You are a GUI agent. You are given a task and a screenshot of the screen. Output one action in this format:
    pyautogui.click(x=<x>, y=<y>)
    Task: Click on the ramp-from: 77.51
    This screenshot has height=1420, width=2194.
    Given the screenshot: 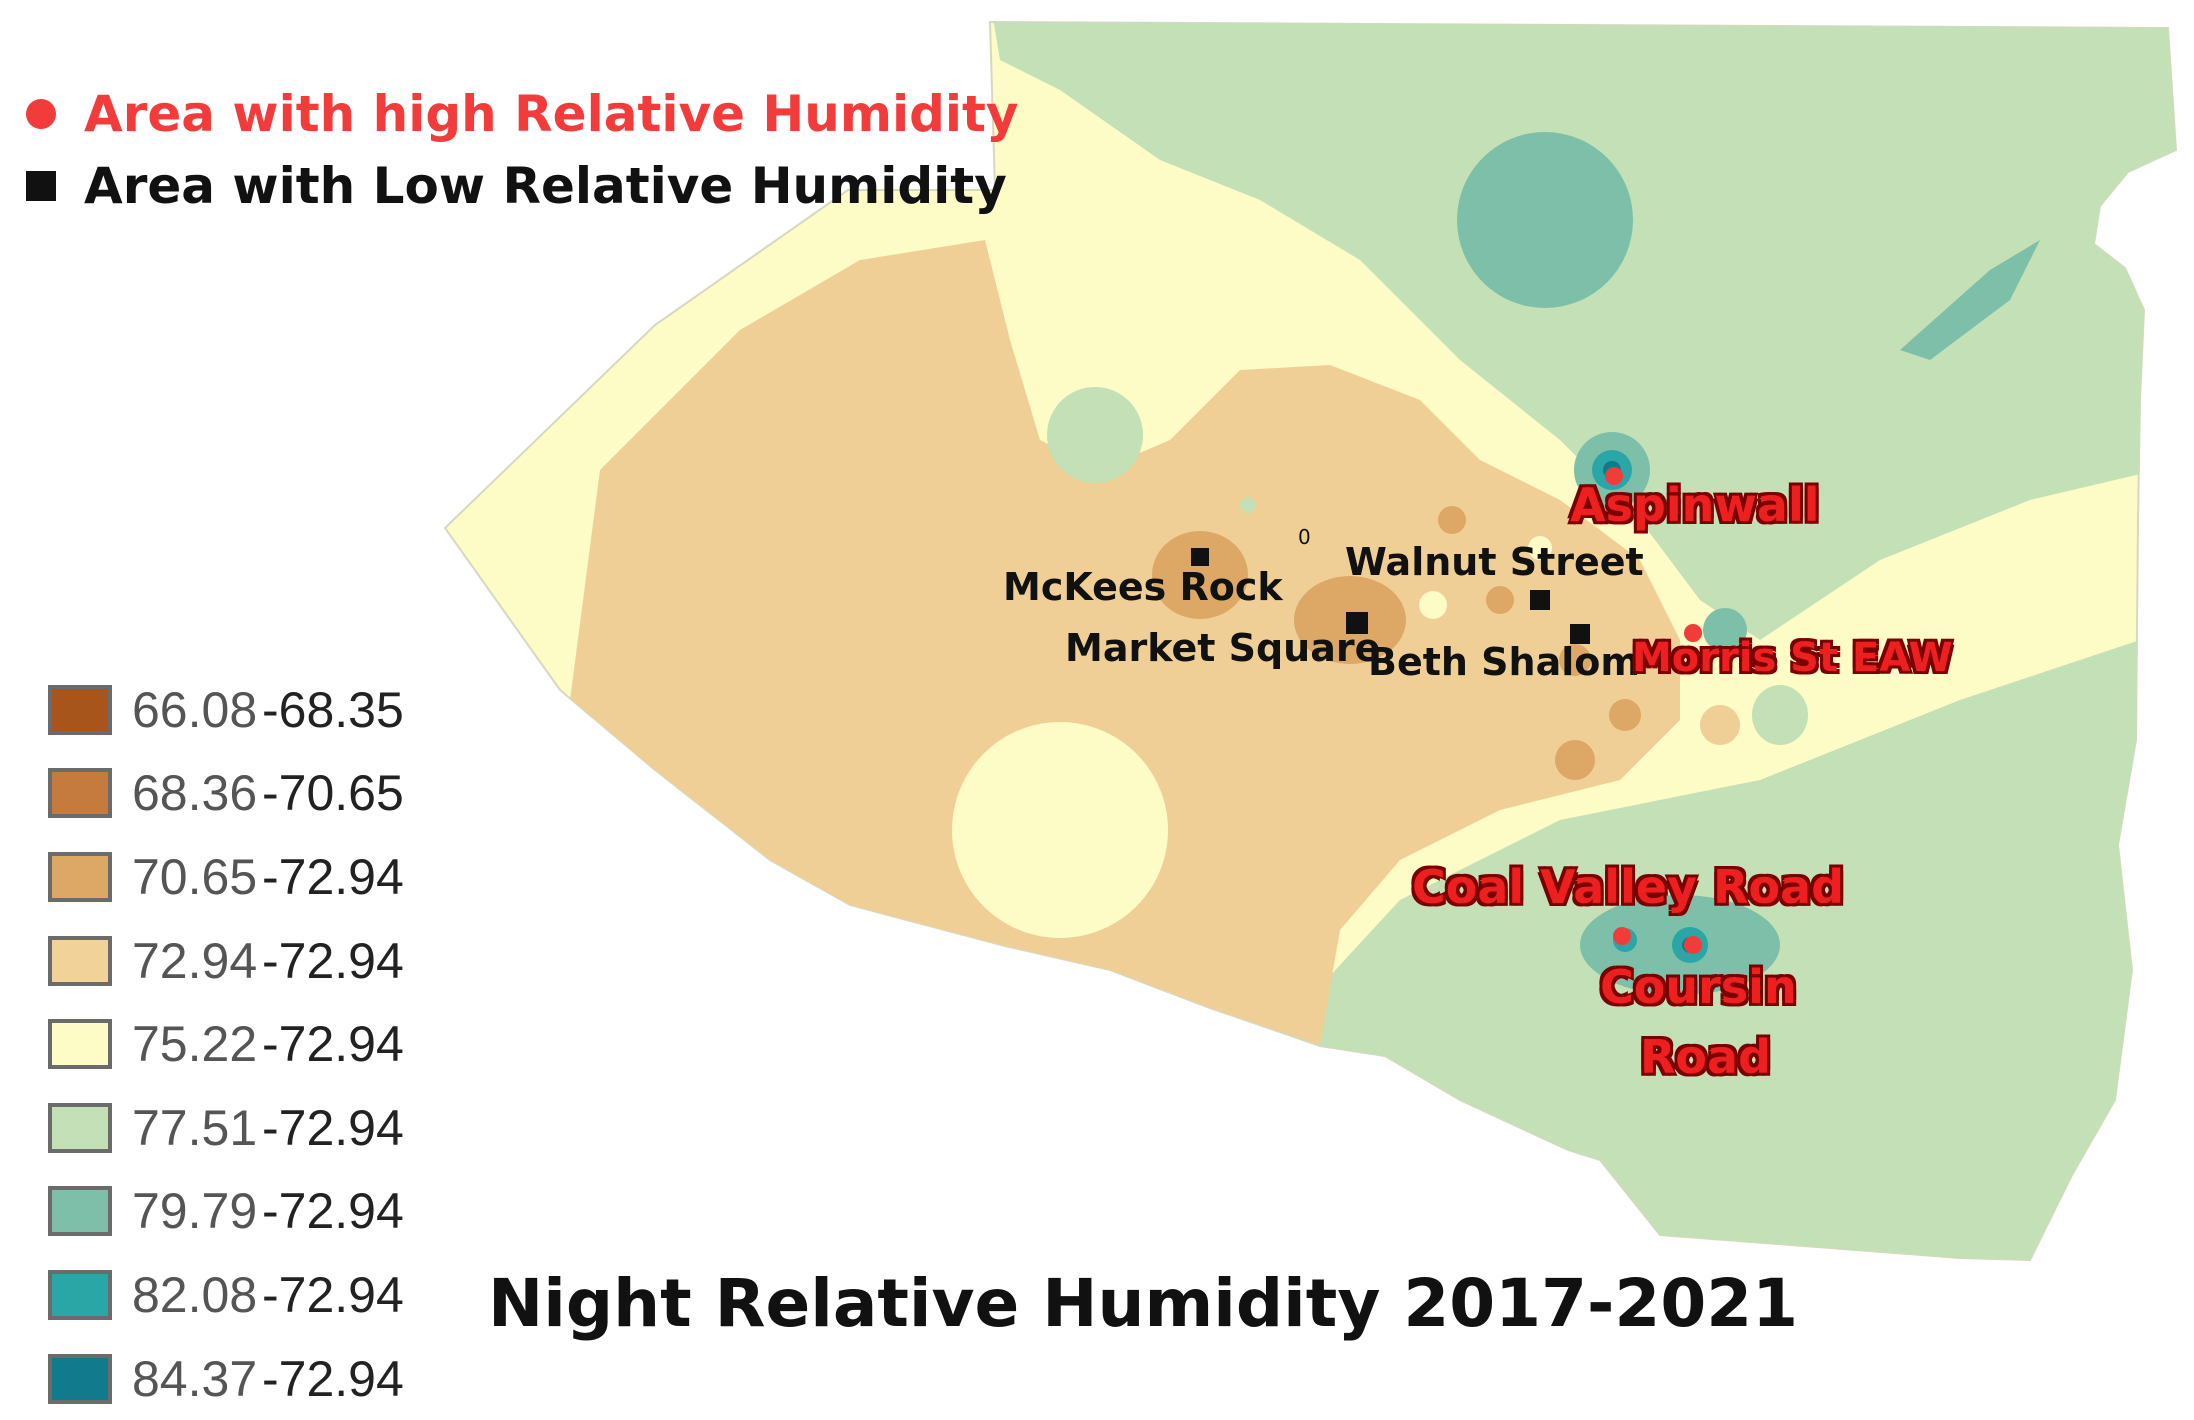 What is the action you would take?
    pyautogui.click(x=195, y=1127)
    